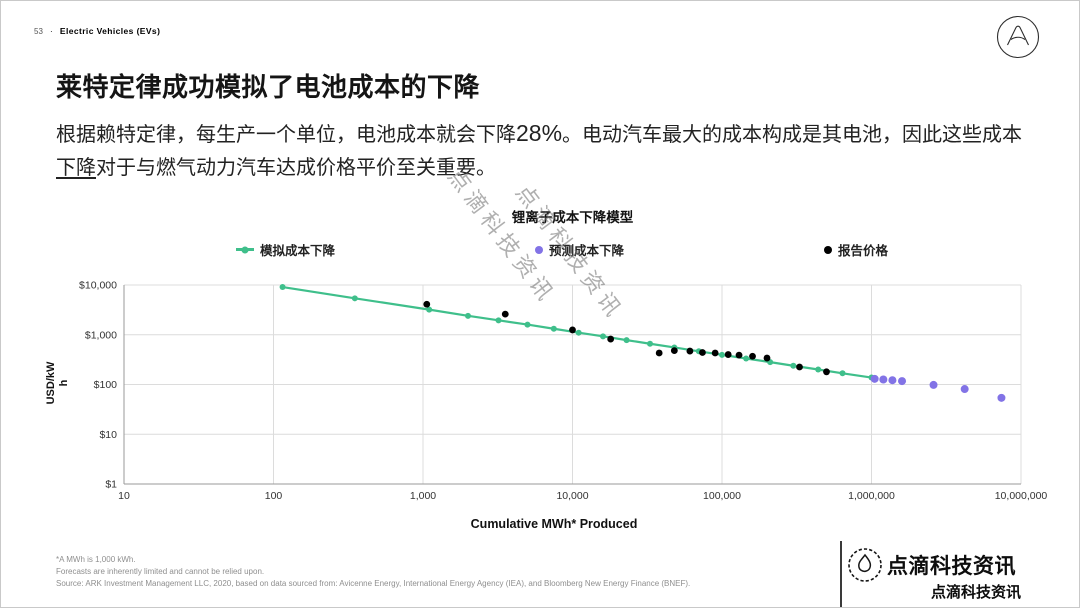 Image resolution: width=1080 pixels, height=608 pixels. I want to click on brand-divider, so click(841, 574).